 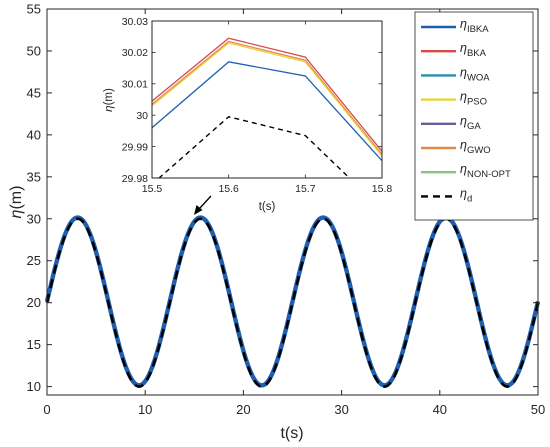 I want to click on main-y-tick-label: 20, so click(x=34, y=302).